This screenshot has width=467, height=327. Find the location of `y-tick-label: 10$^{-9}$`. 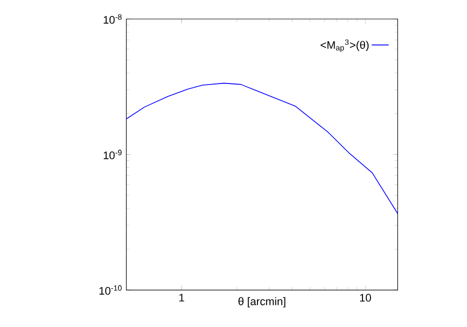

y-tick-label: 10$^{-9}$ is located at coordinates (113, 155).